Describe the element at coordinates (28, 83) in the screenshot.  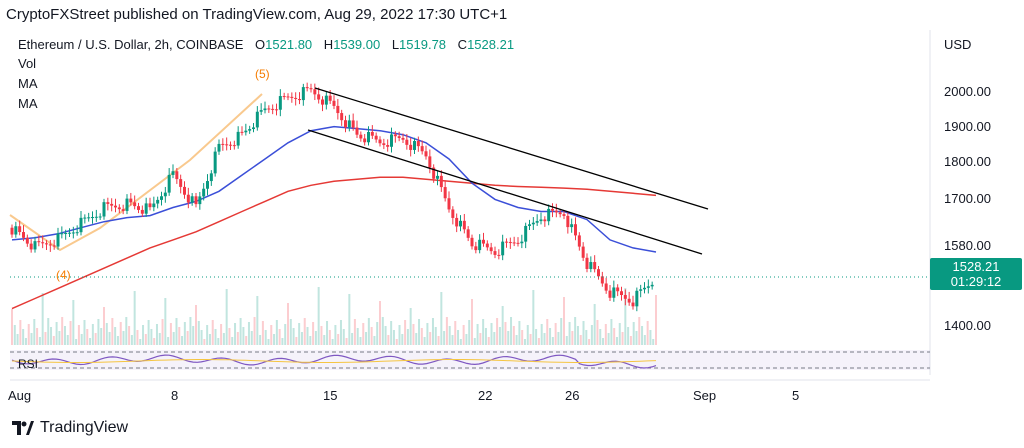
I see `indicator-ma-1: MA` at that location.